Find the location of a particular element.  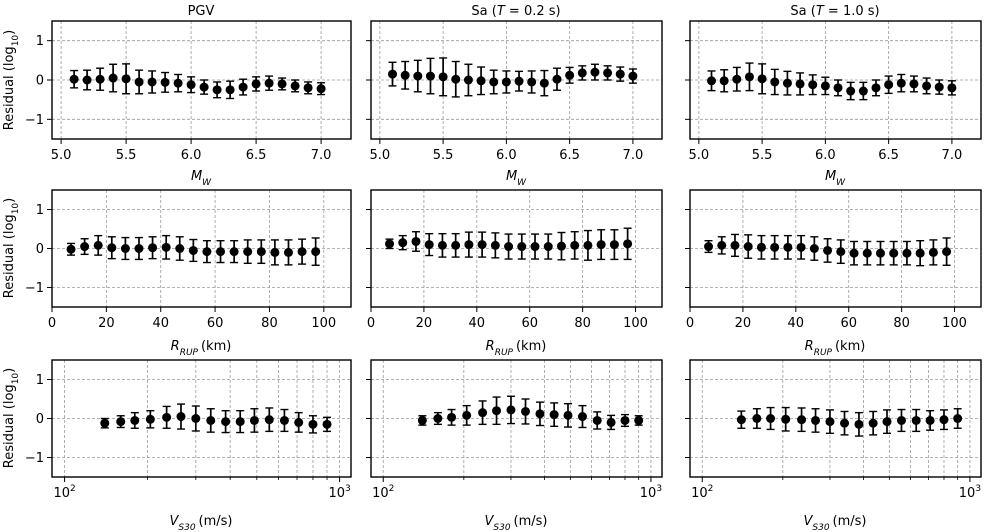

y-tick-label: −1 is located at coordinates (34, 288).